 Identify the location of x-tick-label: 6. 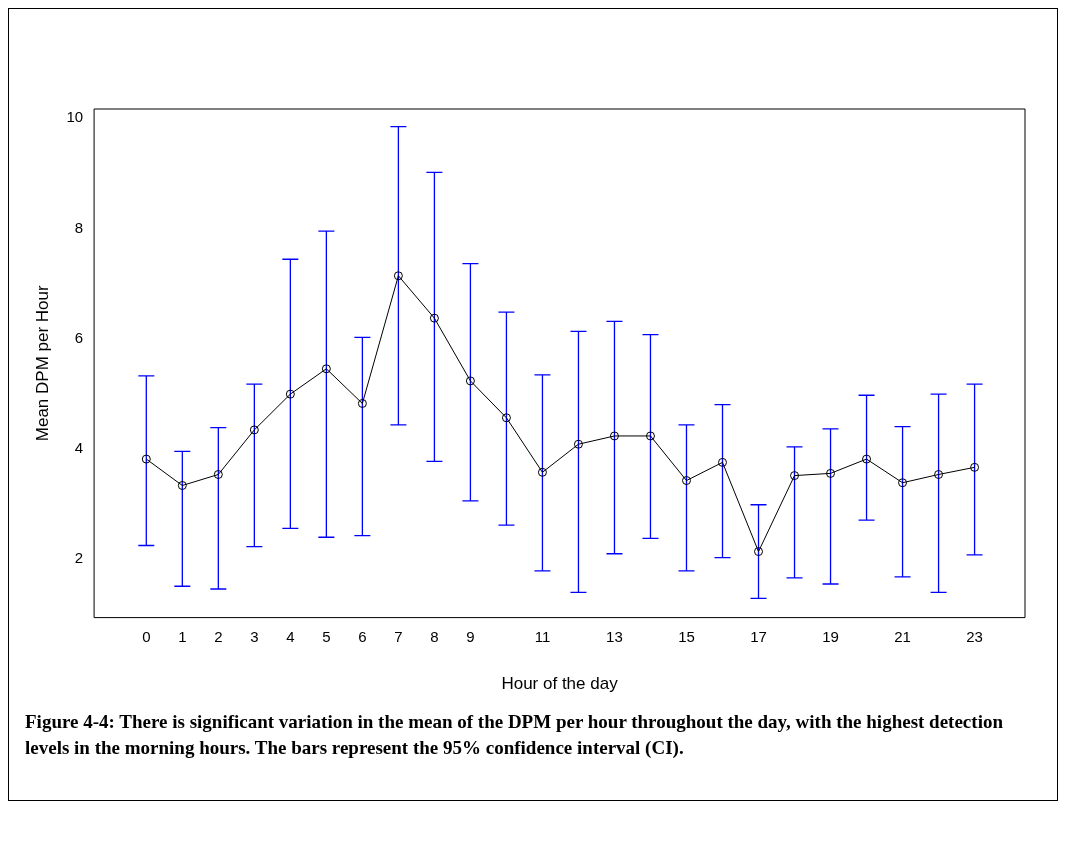
(362, 636).